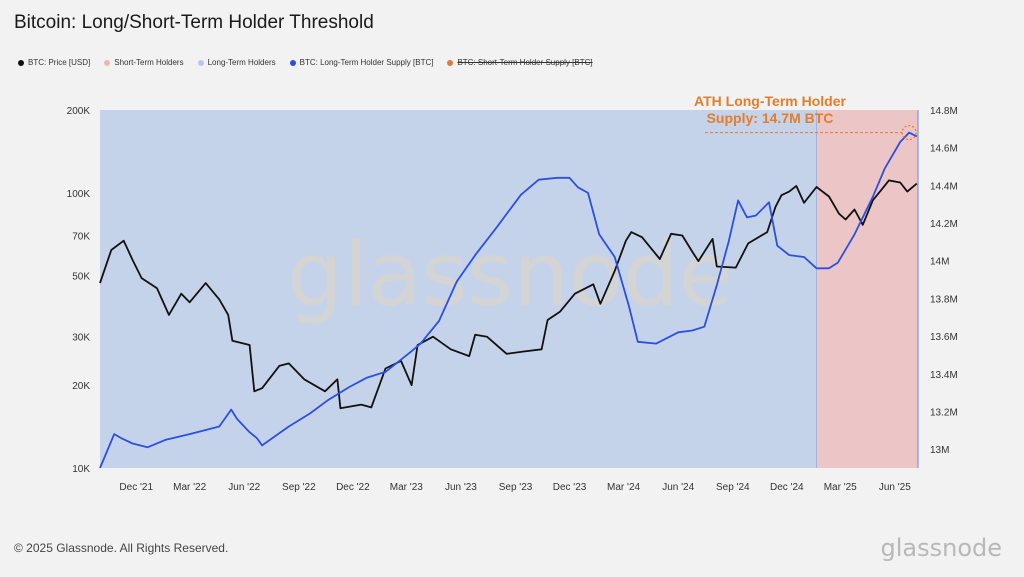 The image size is (1024, 577). What do you see at coordinates (944, 299) in the screenshot?
I see `y-right-tick-label: 13.8M` at bounding box center [944, 299].